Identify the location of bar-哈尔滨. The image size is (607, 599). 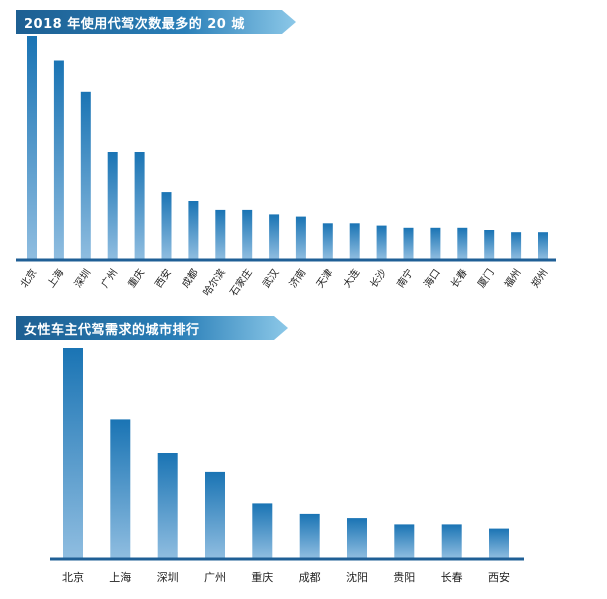
(220, 234).